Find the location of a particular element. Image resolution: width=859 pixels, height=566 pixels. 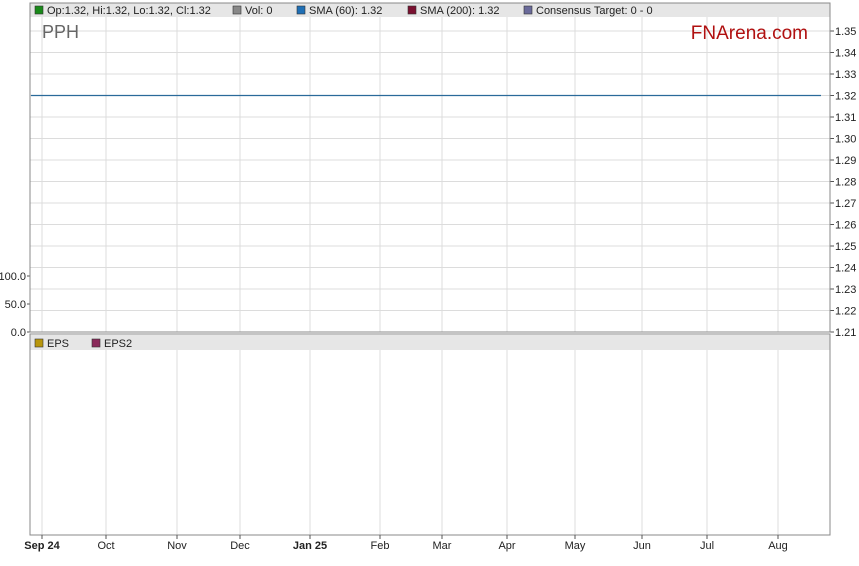

y-tick-label: 1.29 is located at coordinates (845, 161).